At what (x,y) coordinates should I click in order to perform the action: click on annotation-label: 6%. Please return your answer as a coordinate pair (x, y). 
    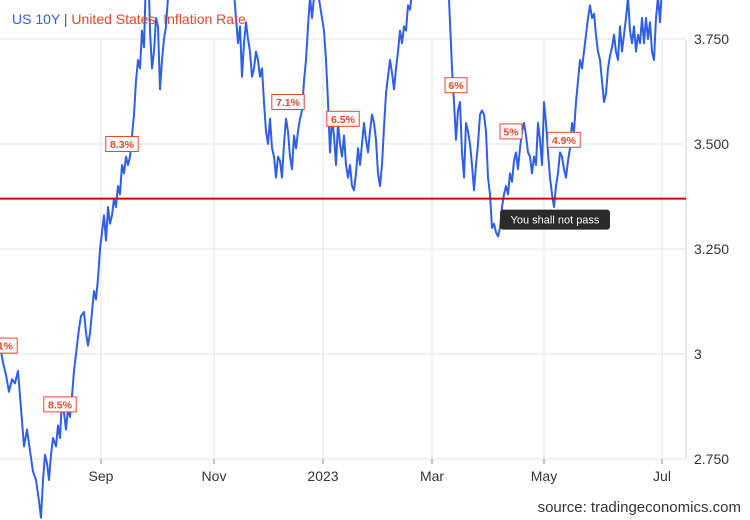
    Looking at the image, I should click on (456, 86).